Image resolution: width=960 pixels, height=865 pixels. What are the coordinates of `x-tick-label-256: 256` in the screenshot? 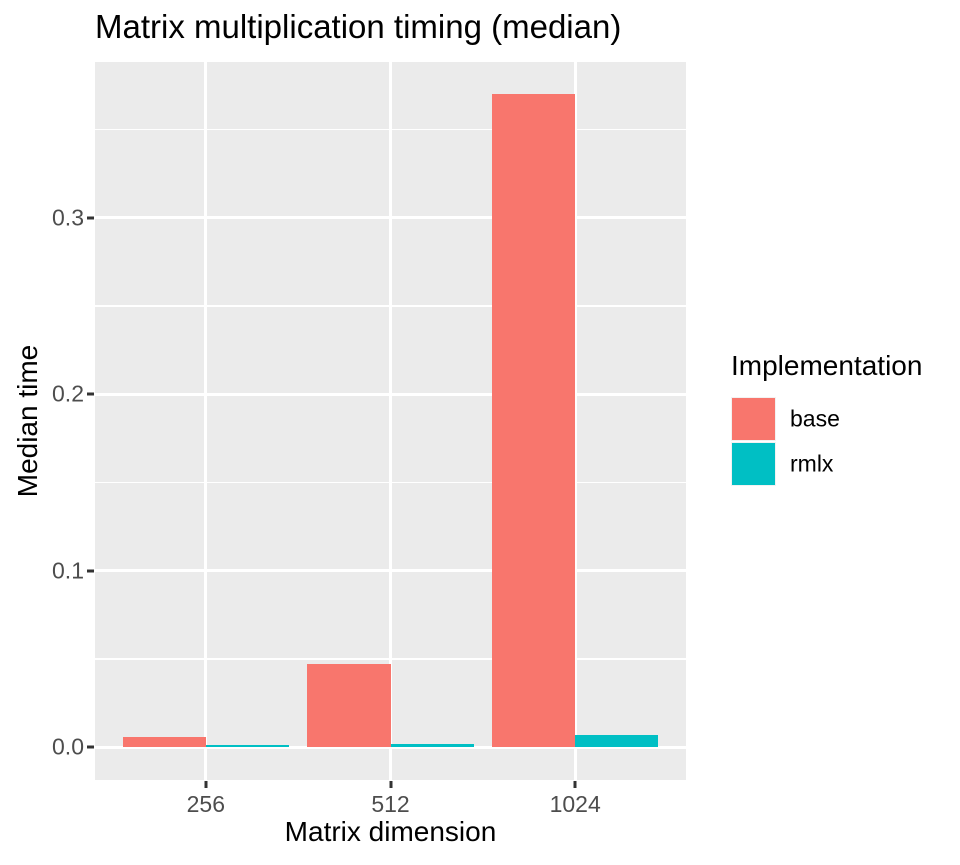 It's located at (205, 804).